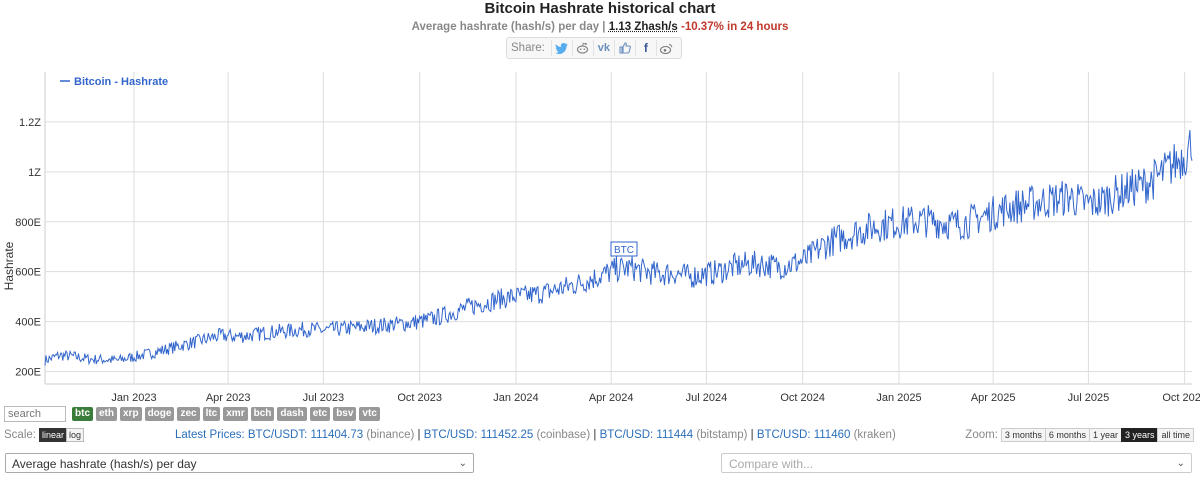  Describe the element at coordinates (563, 435) in the screenshot. I see `exchange-coinbase: (coinbase)` at that location.